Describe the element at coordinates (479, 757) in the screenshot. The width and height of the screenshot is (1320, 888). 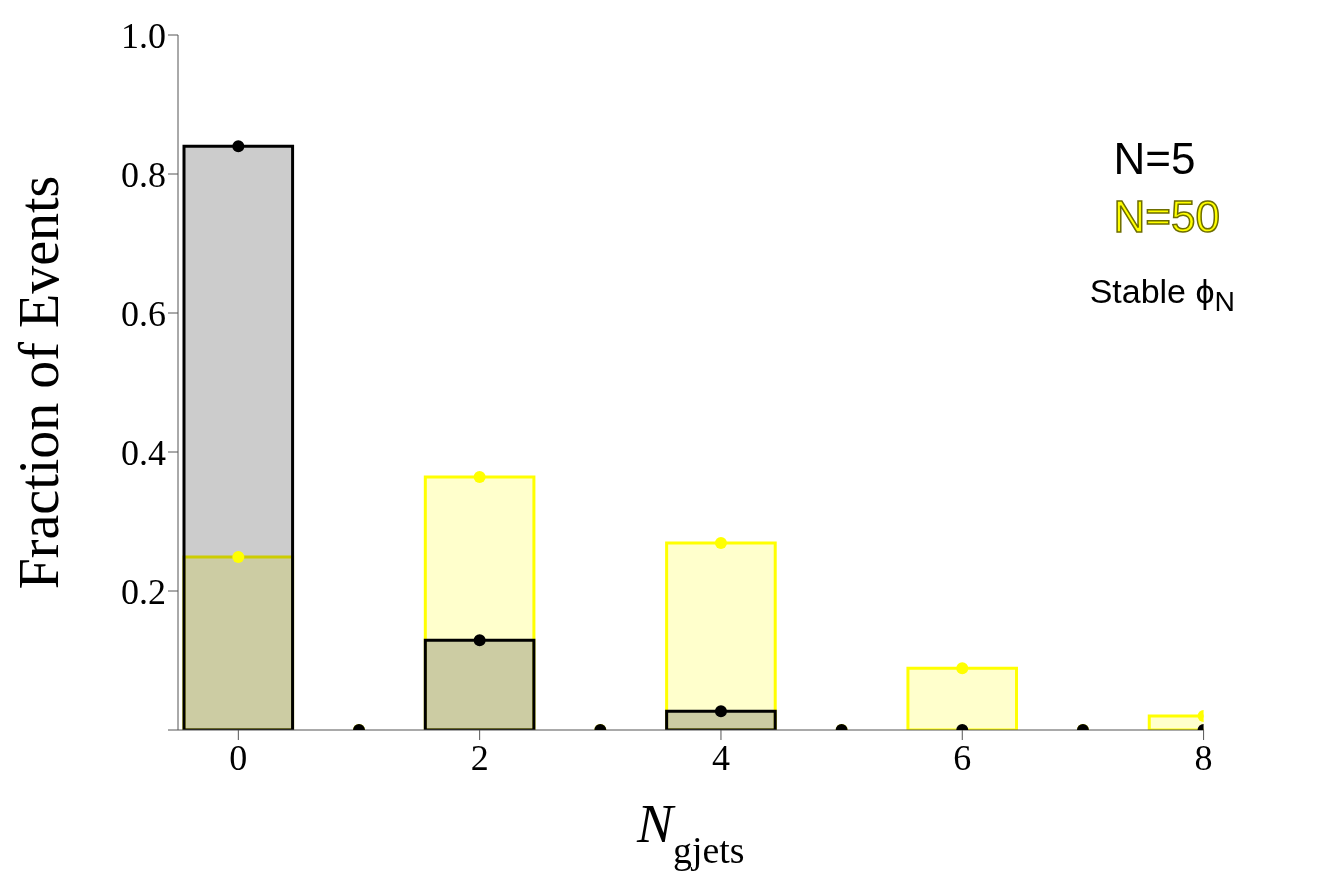
I see `x-tick-label: 2` at that location.